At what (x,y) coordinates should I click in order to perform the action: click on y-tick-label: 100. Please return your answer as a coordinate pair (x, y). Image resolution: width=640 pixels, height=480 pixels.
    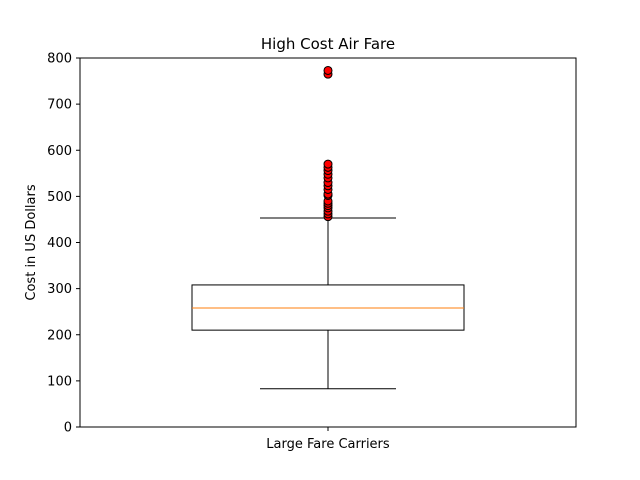
    Looking at the image, I should click on (59, 381).